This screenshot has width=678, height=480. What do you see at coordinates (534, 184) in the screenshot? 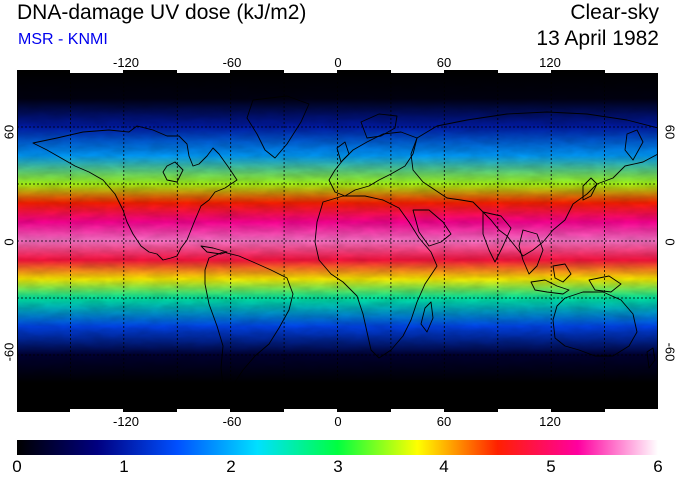
I see `coastline-asia` at bounding box center [534, 184].